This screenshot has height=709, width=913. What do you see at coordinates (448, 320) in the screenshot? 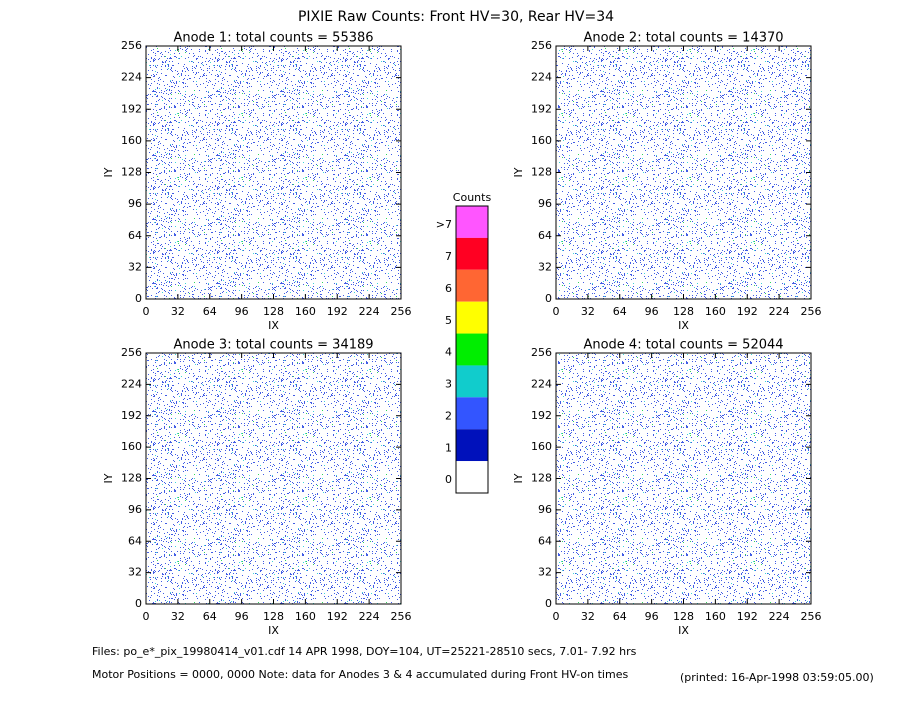
I see `colorbar-label: 5` at bounding box center [448, 320].